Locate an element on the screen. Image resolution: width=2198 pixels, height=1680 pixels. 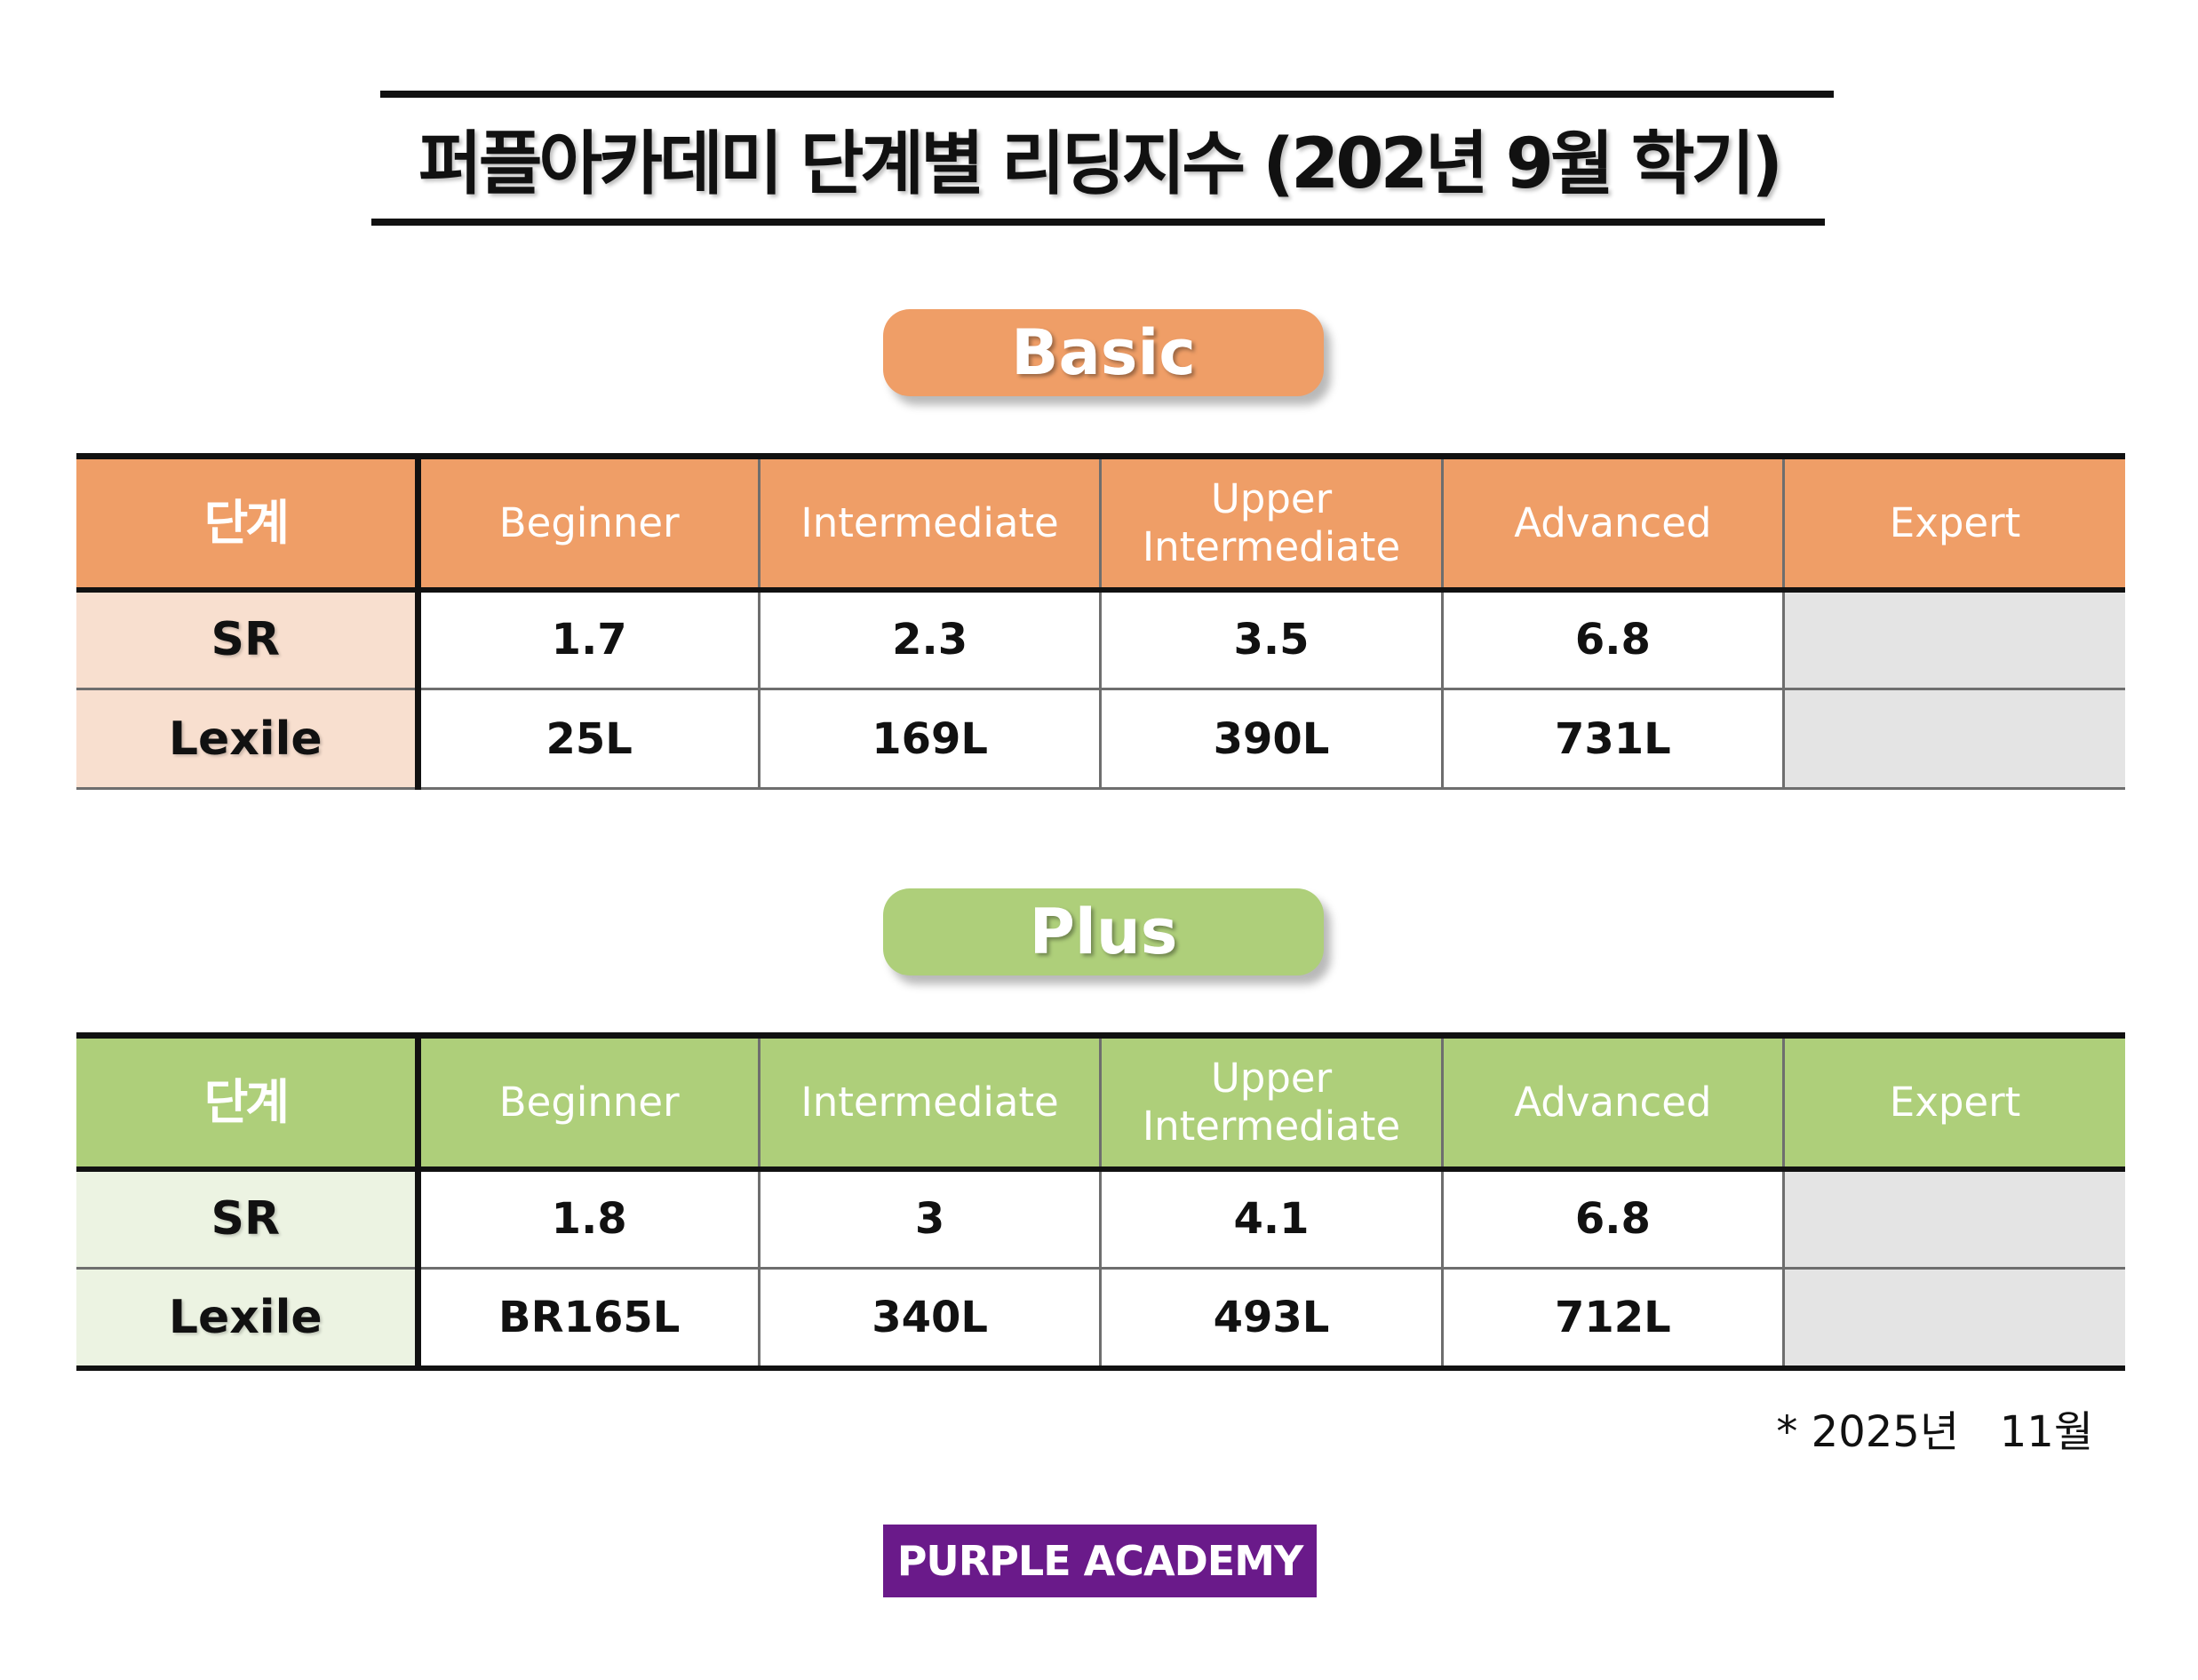
table-row-sr: SR 1.7 2.3 3.5 6.8 is located at coordinates (1100, 639).